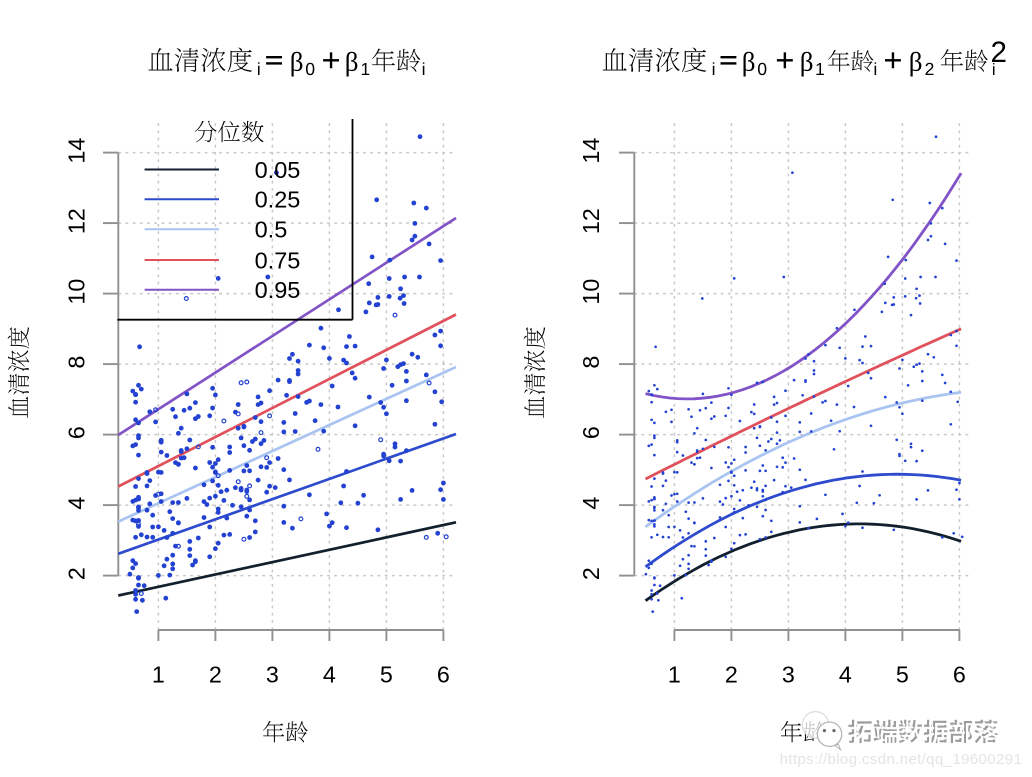  Describe the element at coordinates (278, 170) in the screenshot. I see `svg-text: 0.05` at that location.